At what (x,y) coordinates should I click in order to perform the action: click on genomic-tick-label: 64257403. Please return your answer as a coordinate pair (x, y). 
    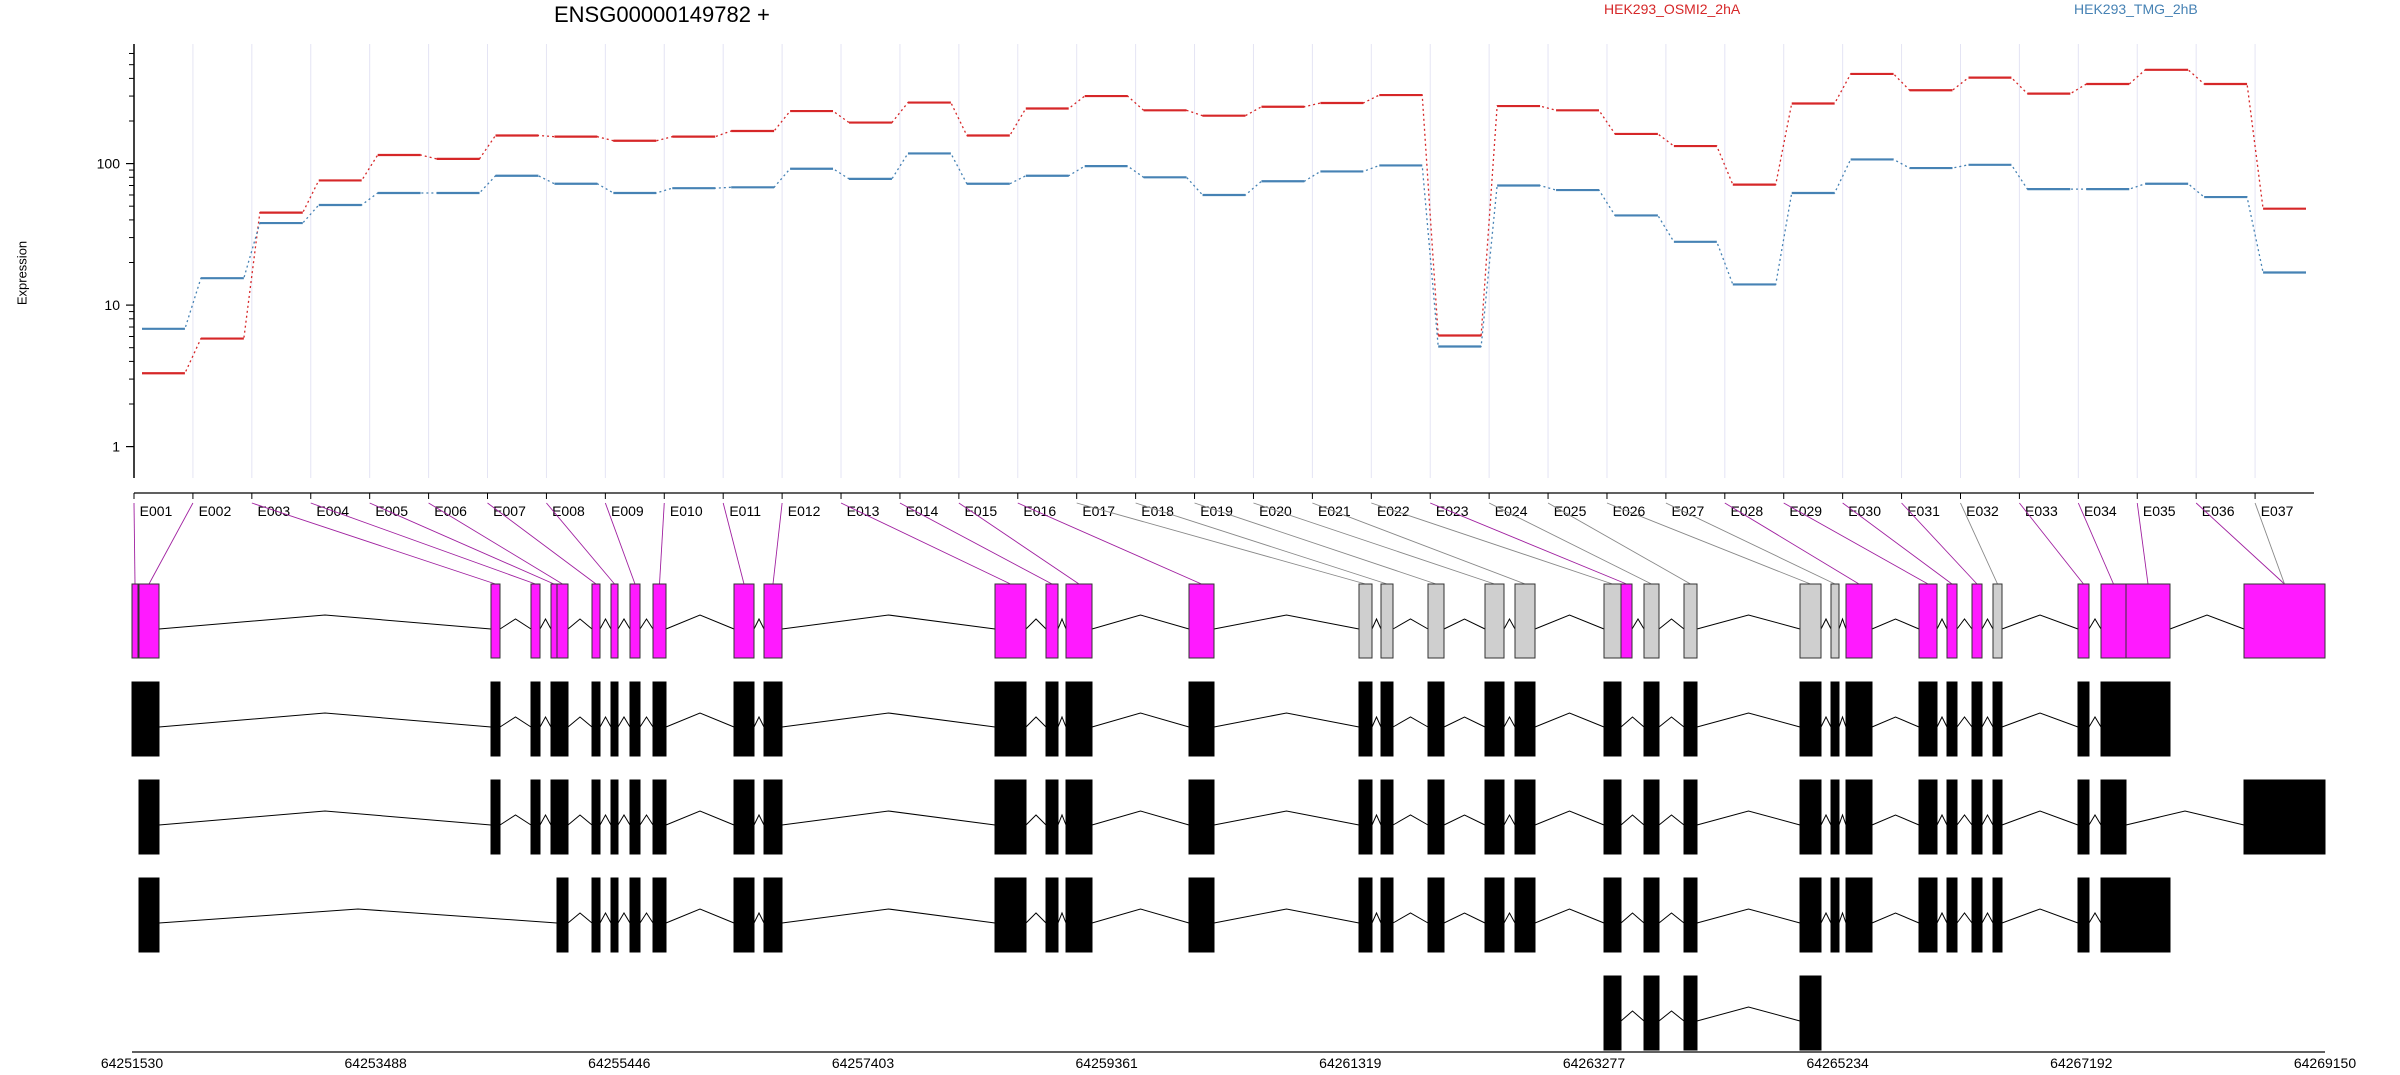
    Looking at the image, I should click on (863, 1062).